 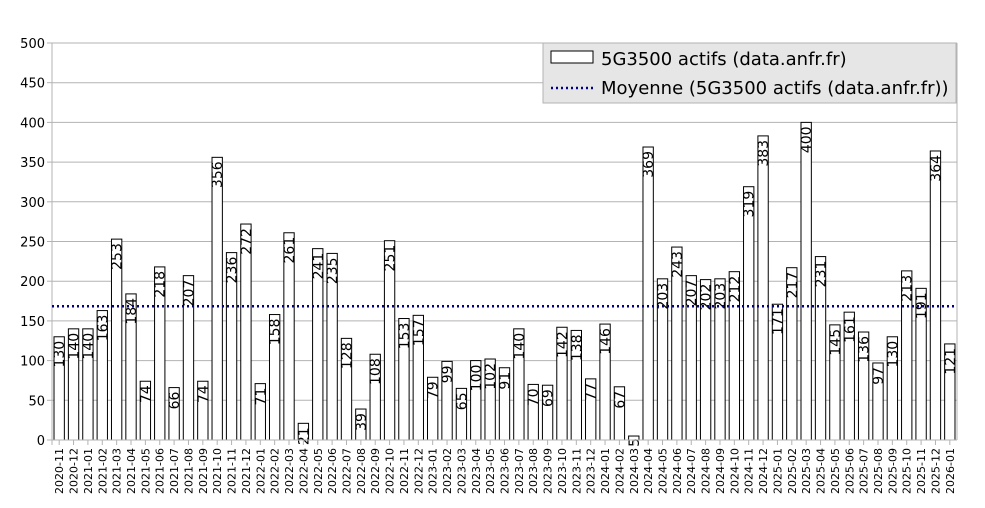 I want to click on data-label: 217, so click(x=793, y=285).